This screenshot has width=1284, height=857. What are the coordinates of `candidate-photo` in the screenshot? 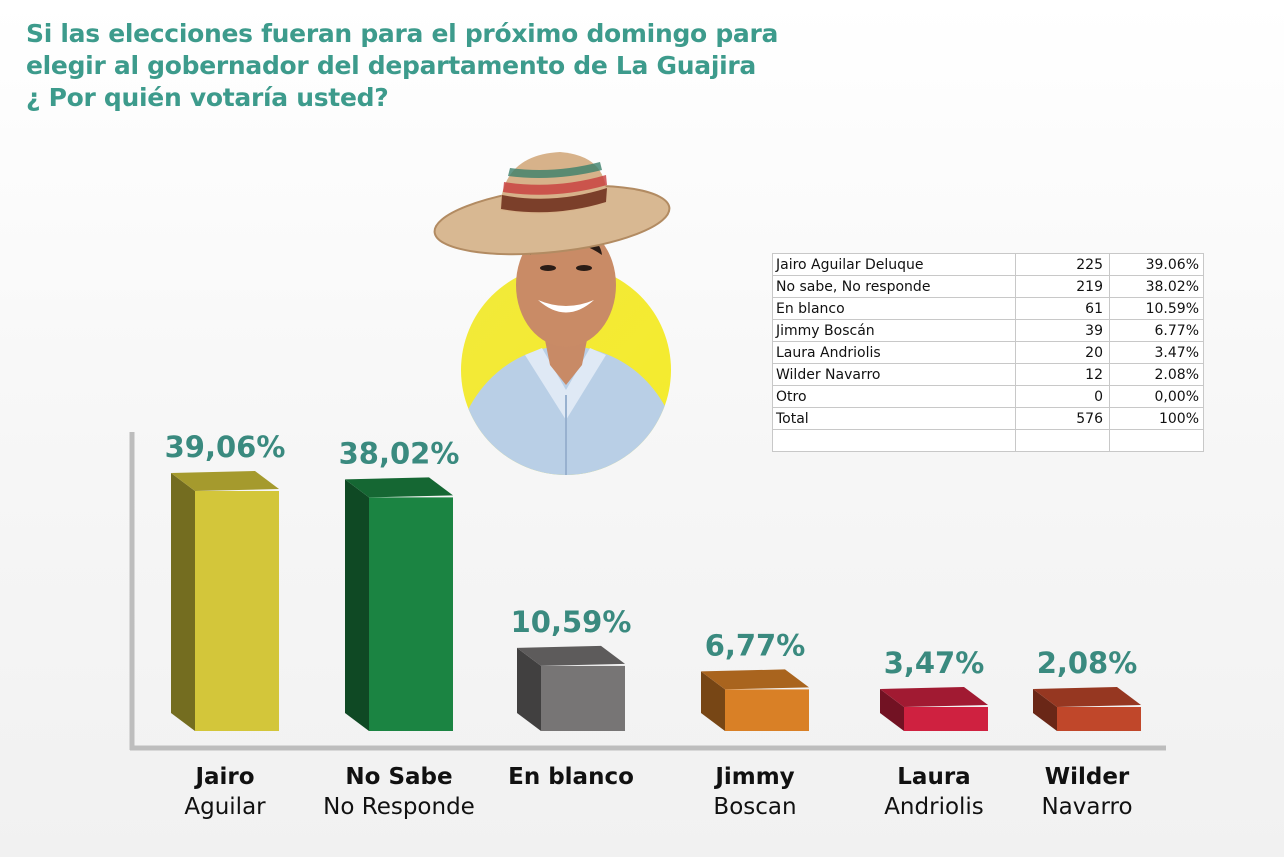 It's located at (555, 315).